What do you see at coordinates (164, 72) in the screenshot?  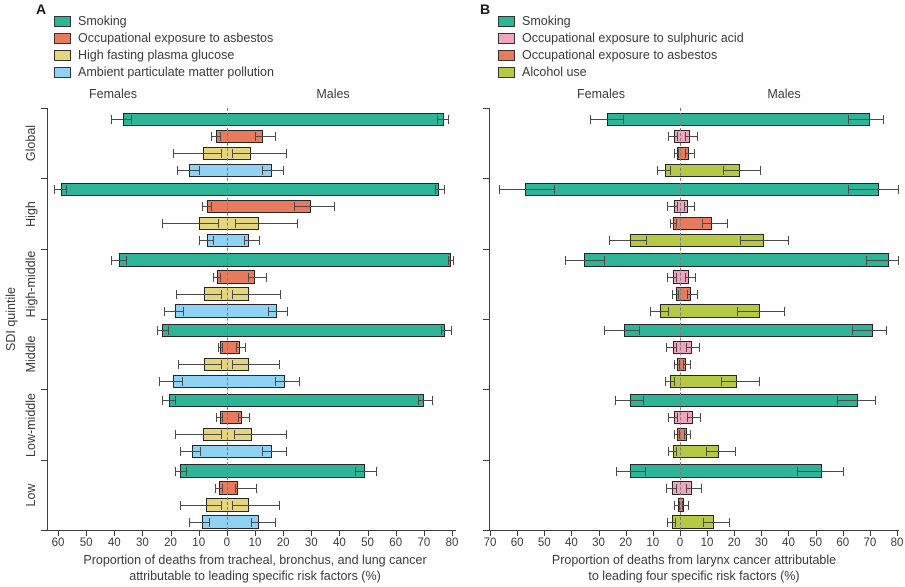 I see `legend-item: Ambient particulate matter pollution` at bounding box center [164, 72].